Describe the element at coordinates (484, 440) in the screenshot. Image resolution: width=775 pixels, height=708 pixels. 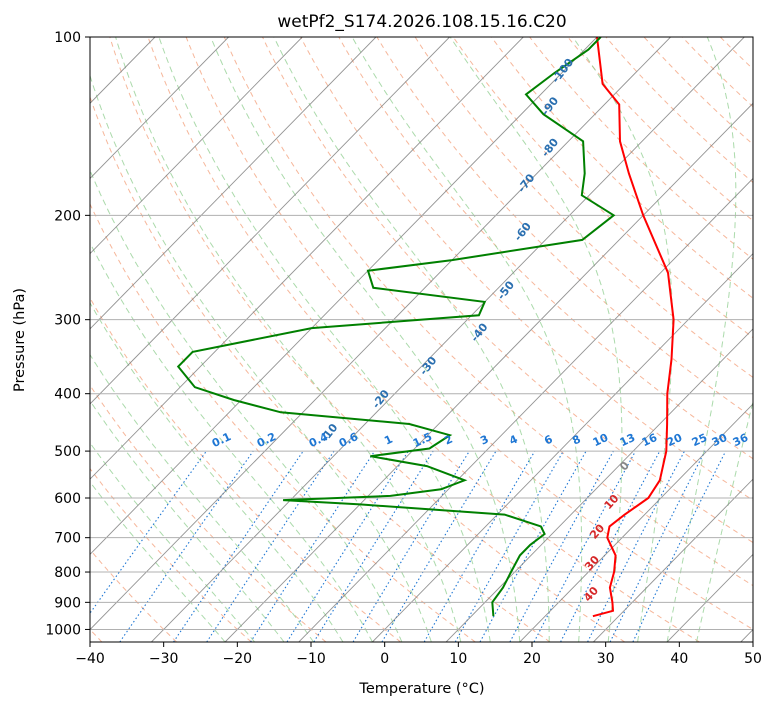
I see `mixing-ratio-label: 3` at that location.